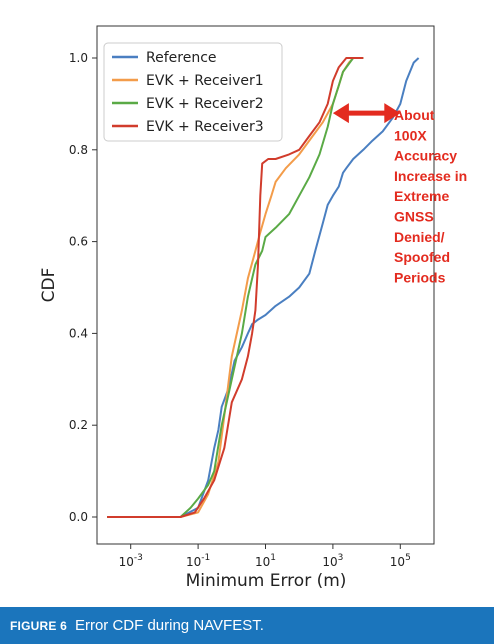  I want to click on y-axis-title: CDF, so click(49, 285).